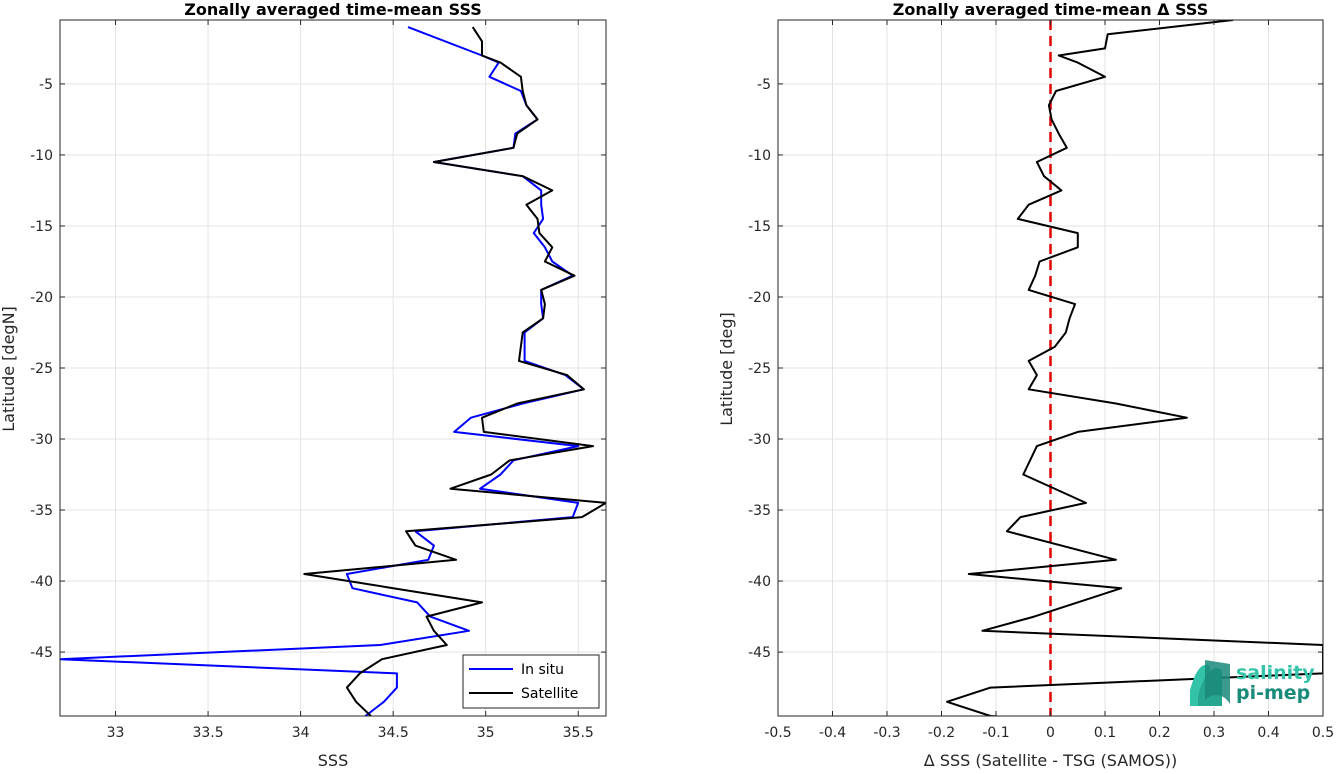 This screenshot has width=1336, height=774. What do you see at coordinates (578, 733) in the screenshot?
I see `x-tick-label: 35.5` at bounding box center [578, 733].